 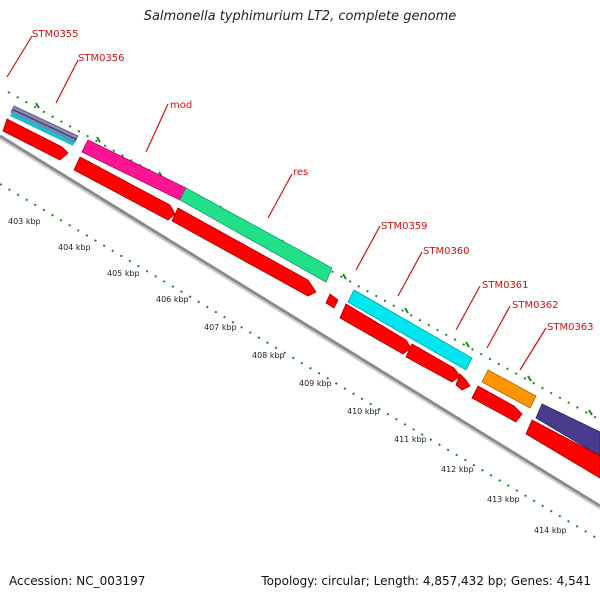 What do you see at coordinates (220, 327) in the screenshot?
I see `scale-label: 407 kbp` at bounding box center [220, 327].